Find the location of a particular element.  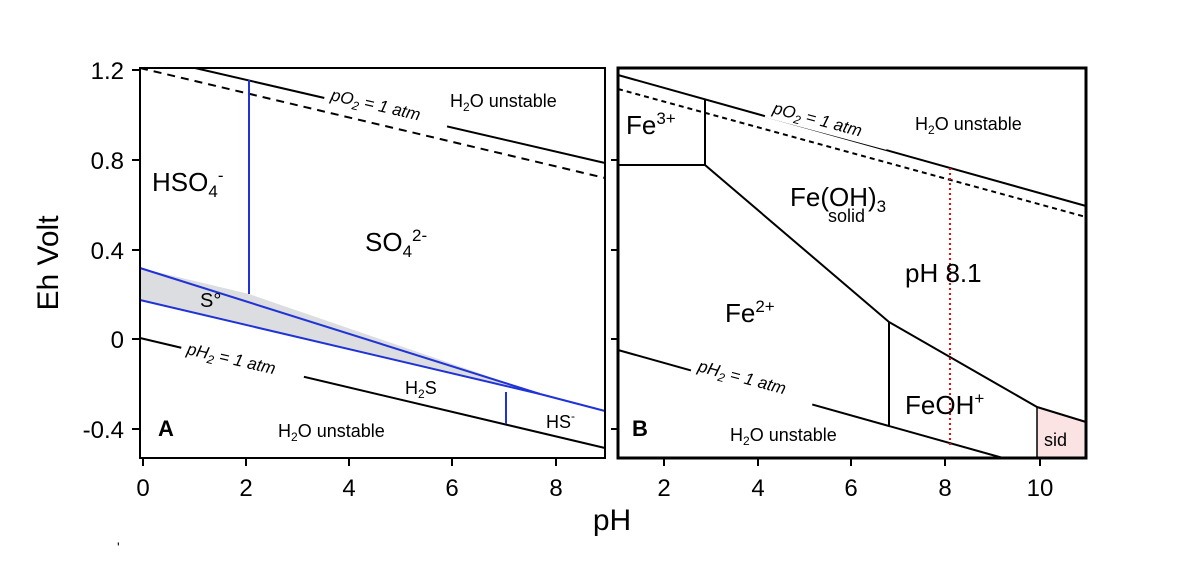

svg-text: pH2 = 1 atm is located at coordinates (230, 360).